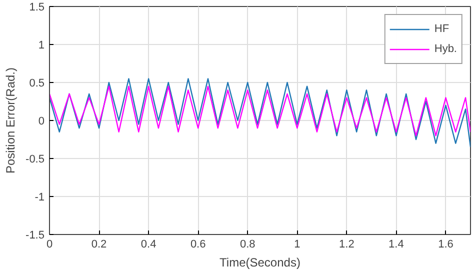 This screenshot has width=474, height=272. I want to click on y-tick-label: 0, so click(41, 122).